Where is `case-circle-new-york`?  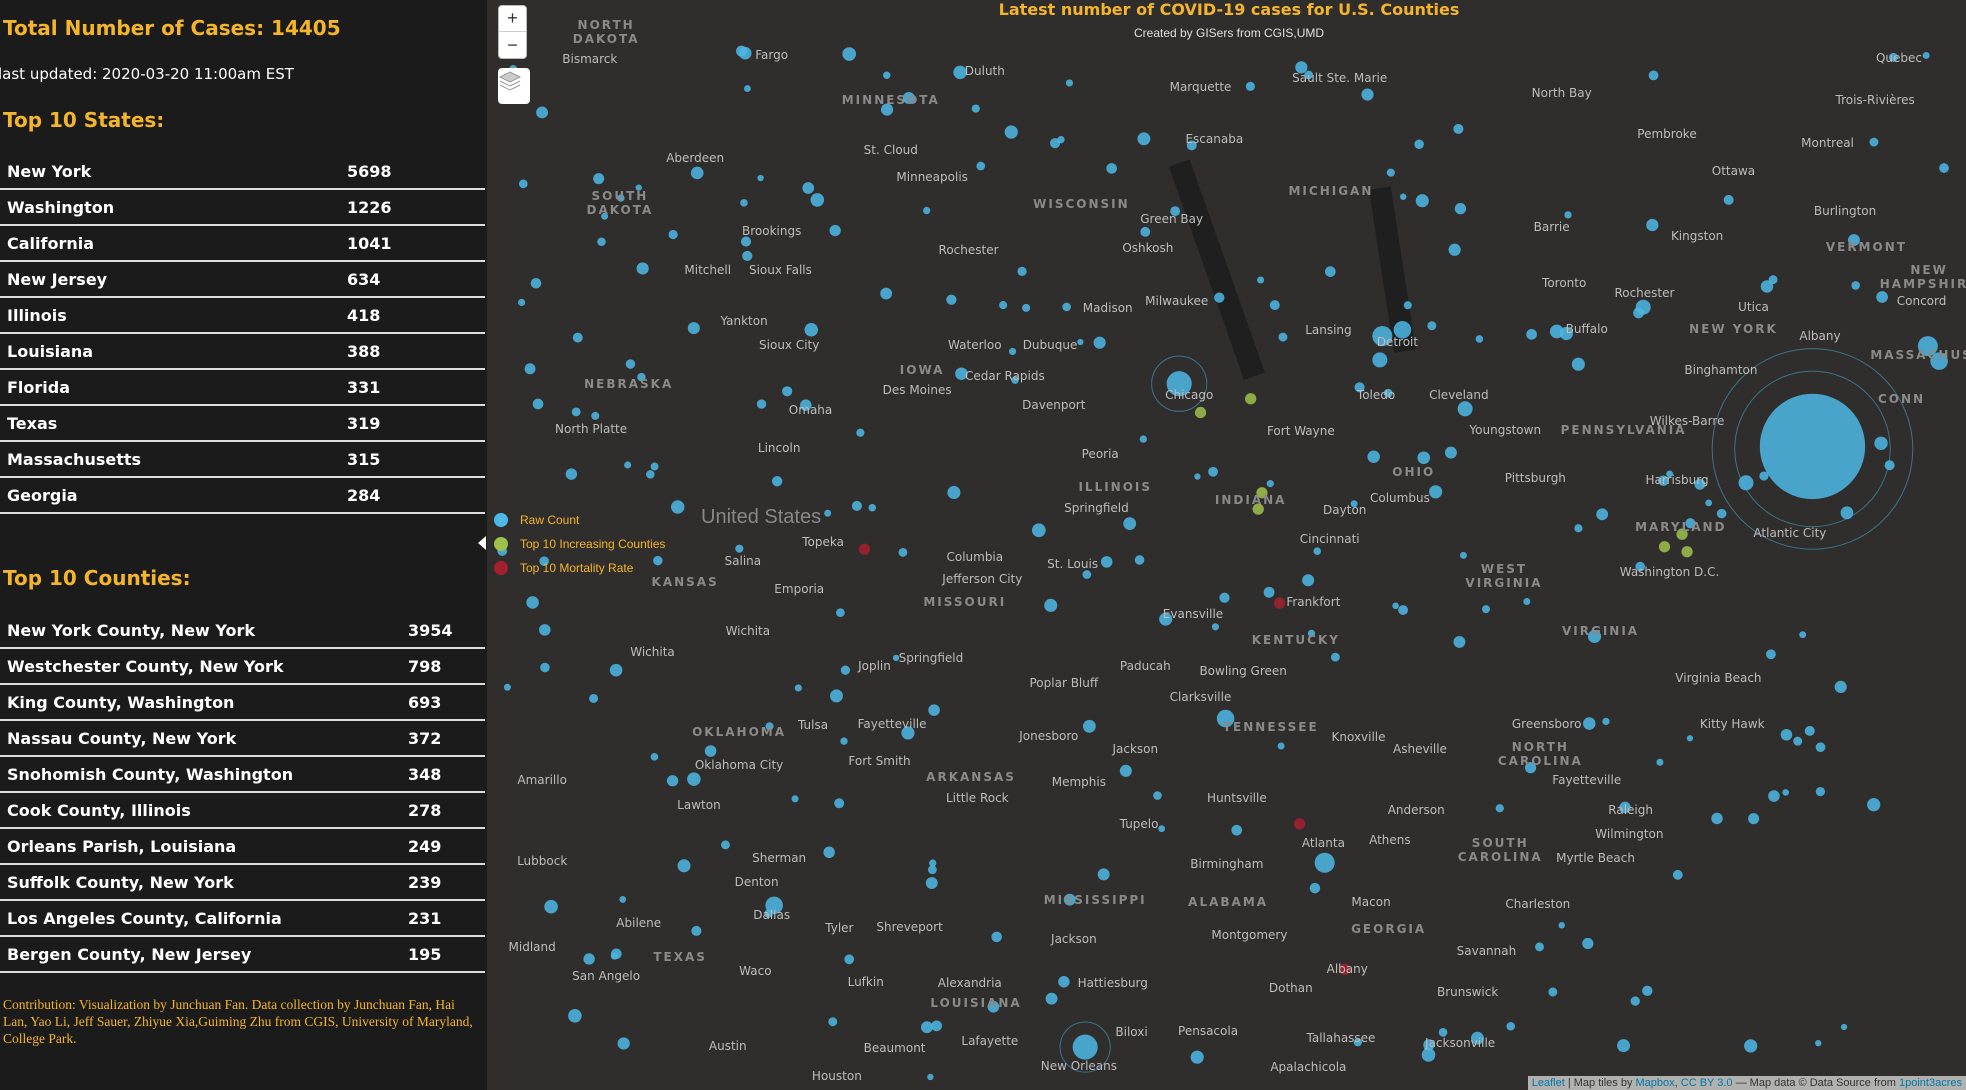
case-circle-new-york is located at coordinates (1812, 446).